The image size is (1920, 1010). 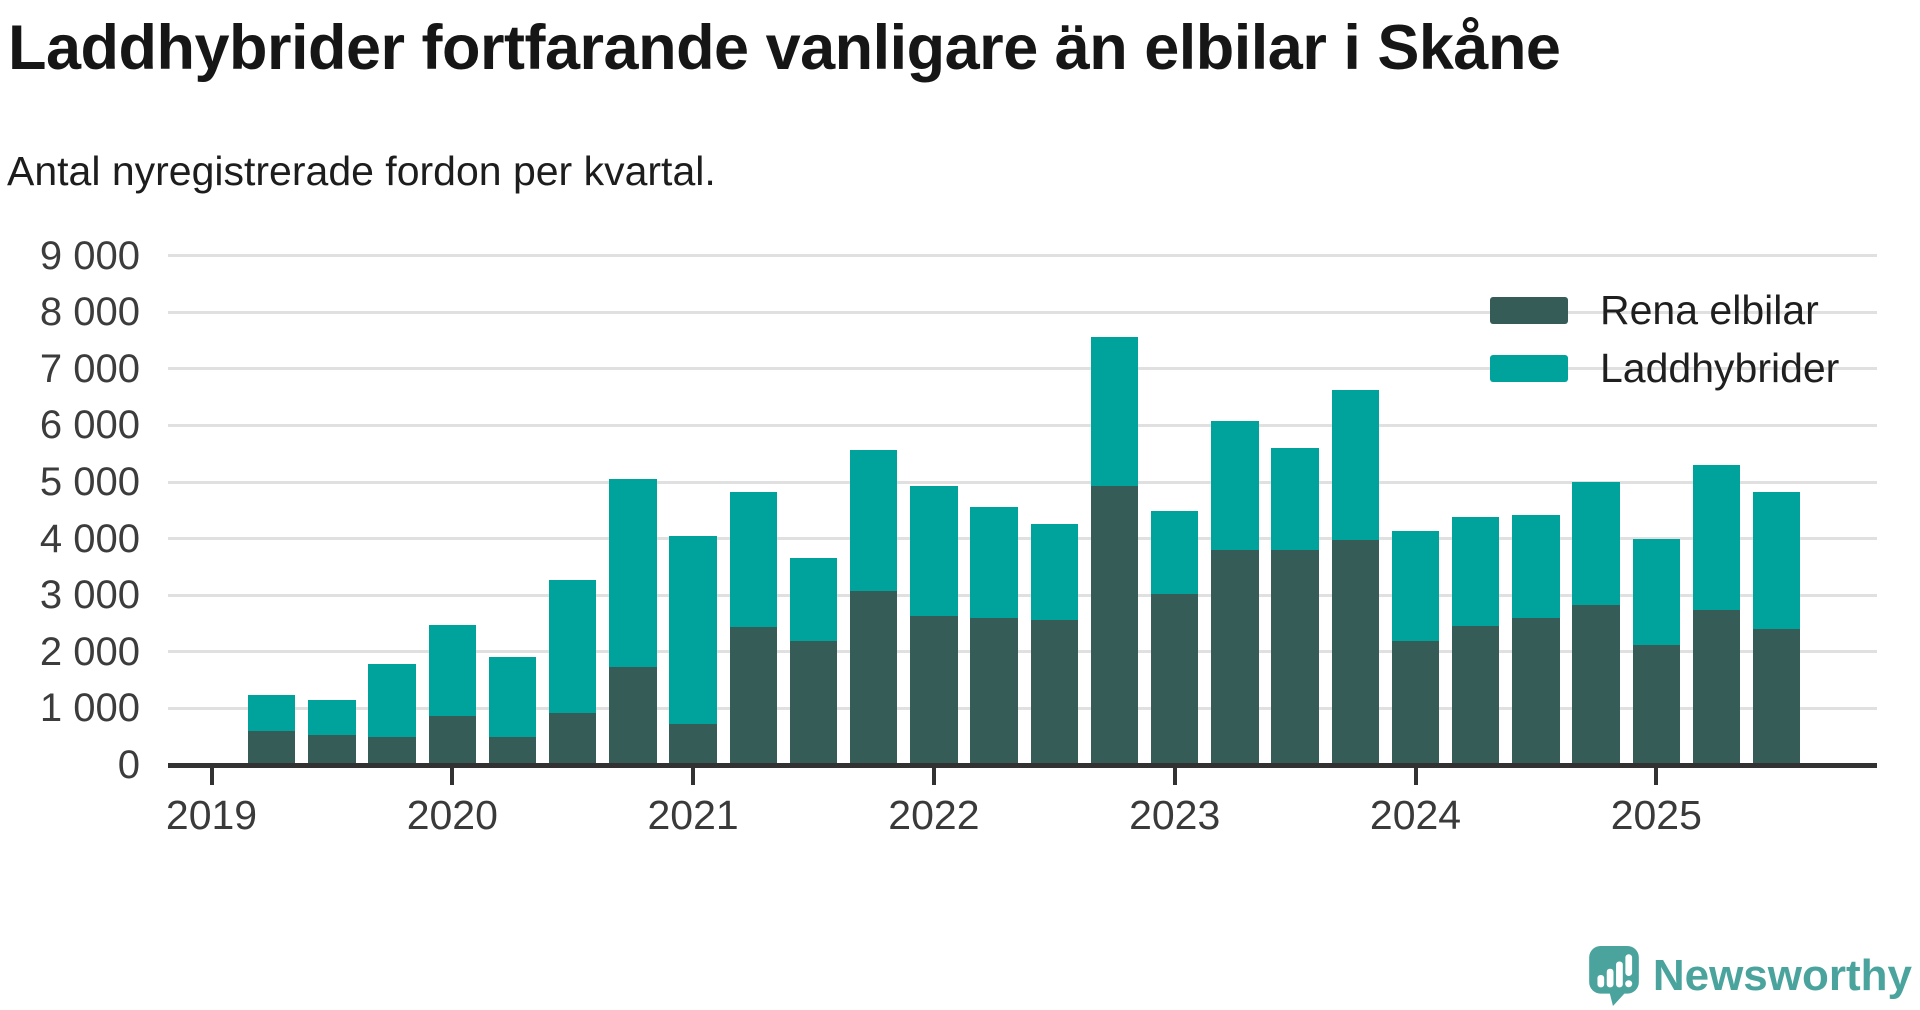 What do you see at coordinates (1656, 776) in the screenshot?
I see `x-axis-tick-2025` at bounding box center [1656, 776].